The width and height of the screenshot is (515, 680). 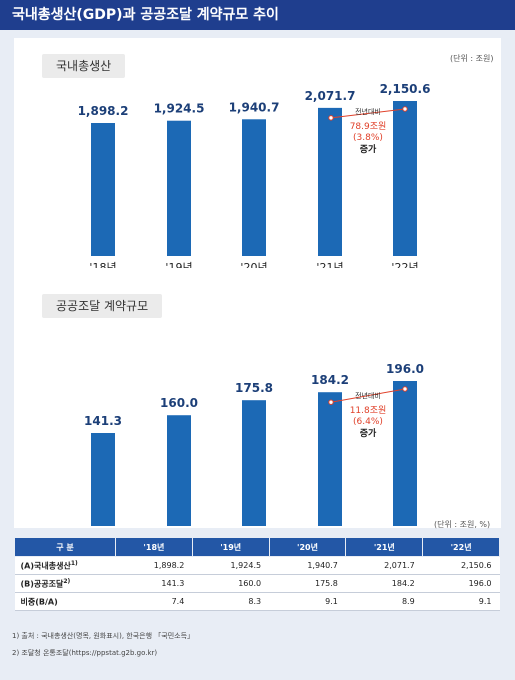 I want to click on table-header-cell: '19년, so click(x=230, y=547).